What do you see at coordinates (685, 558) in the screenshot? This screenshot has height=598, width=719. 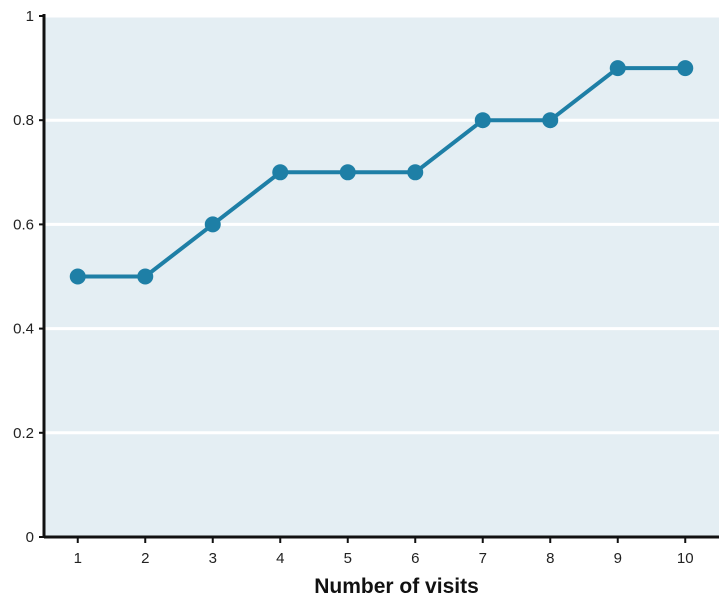 I see `x-tick-label: 10` at bounding box center [685, 558].